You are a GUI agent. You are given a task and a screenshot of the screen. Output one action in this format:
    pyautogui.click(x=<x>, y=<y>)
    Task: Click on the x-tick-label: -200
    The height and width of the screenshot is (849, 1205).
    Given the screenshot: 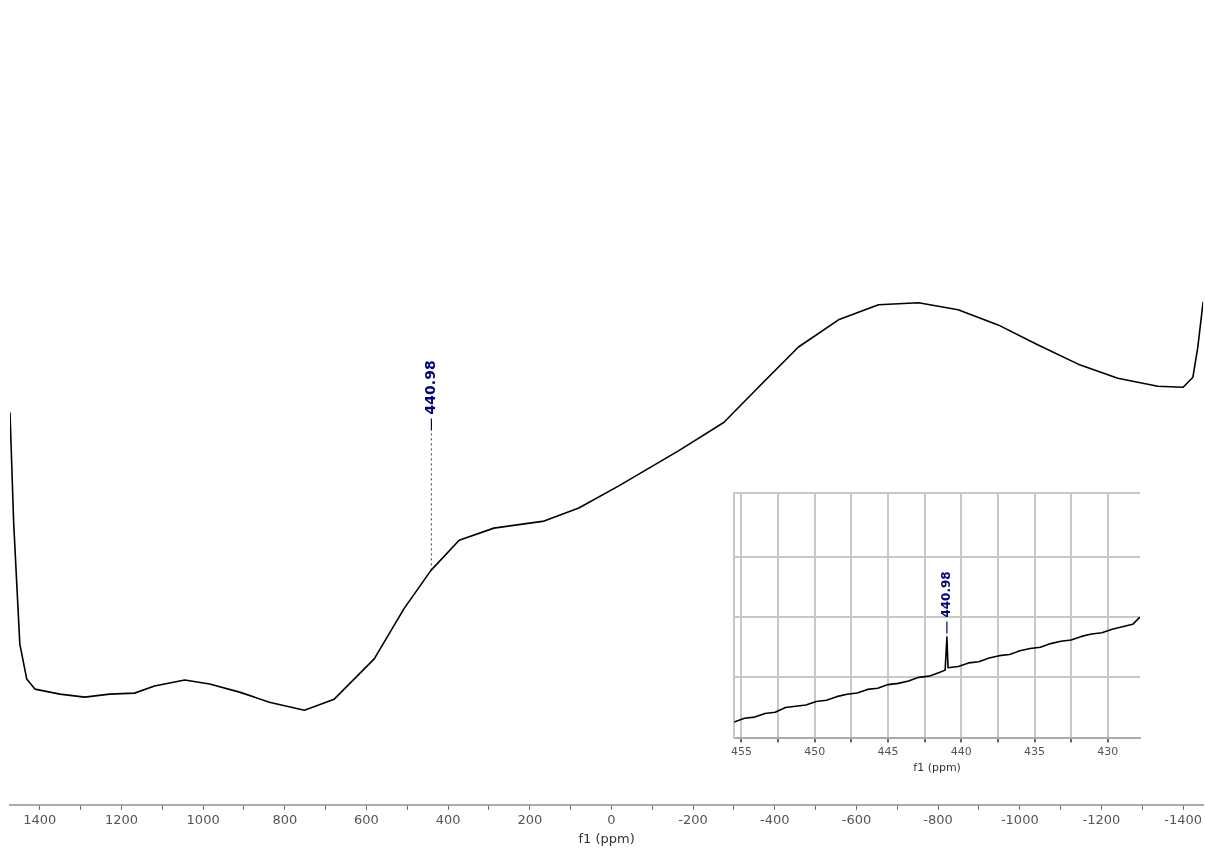 What is the action you would take?
    pyautogui.click(x=693, y=819)
    